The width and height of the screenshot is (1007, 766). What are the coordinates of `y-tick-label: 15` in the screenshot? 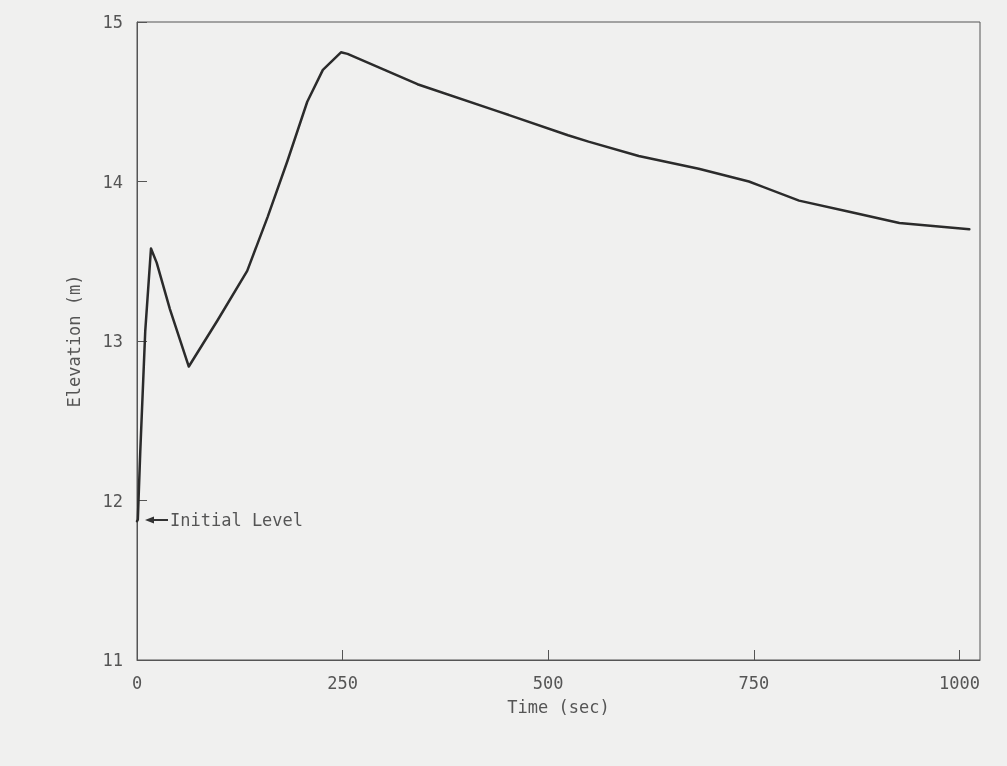 It's located at (112, 22).